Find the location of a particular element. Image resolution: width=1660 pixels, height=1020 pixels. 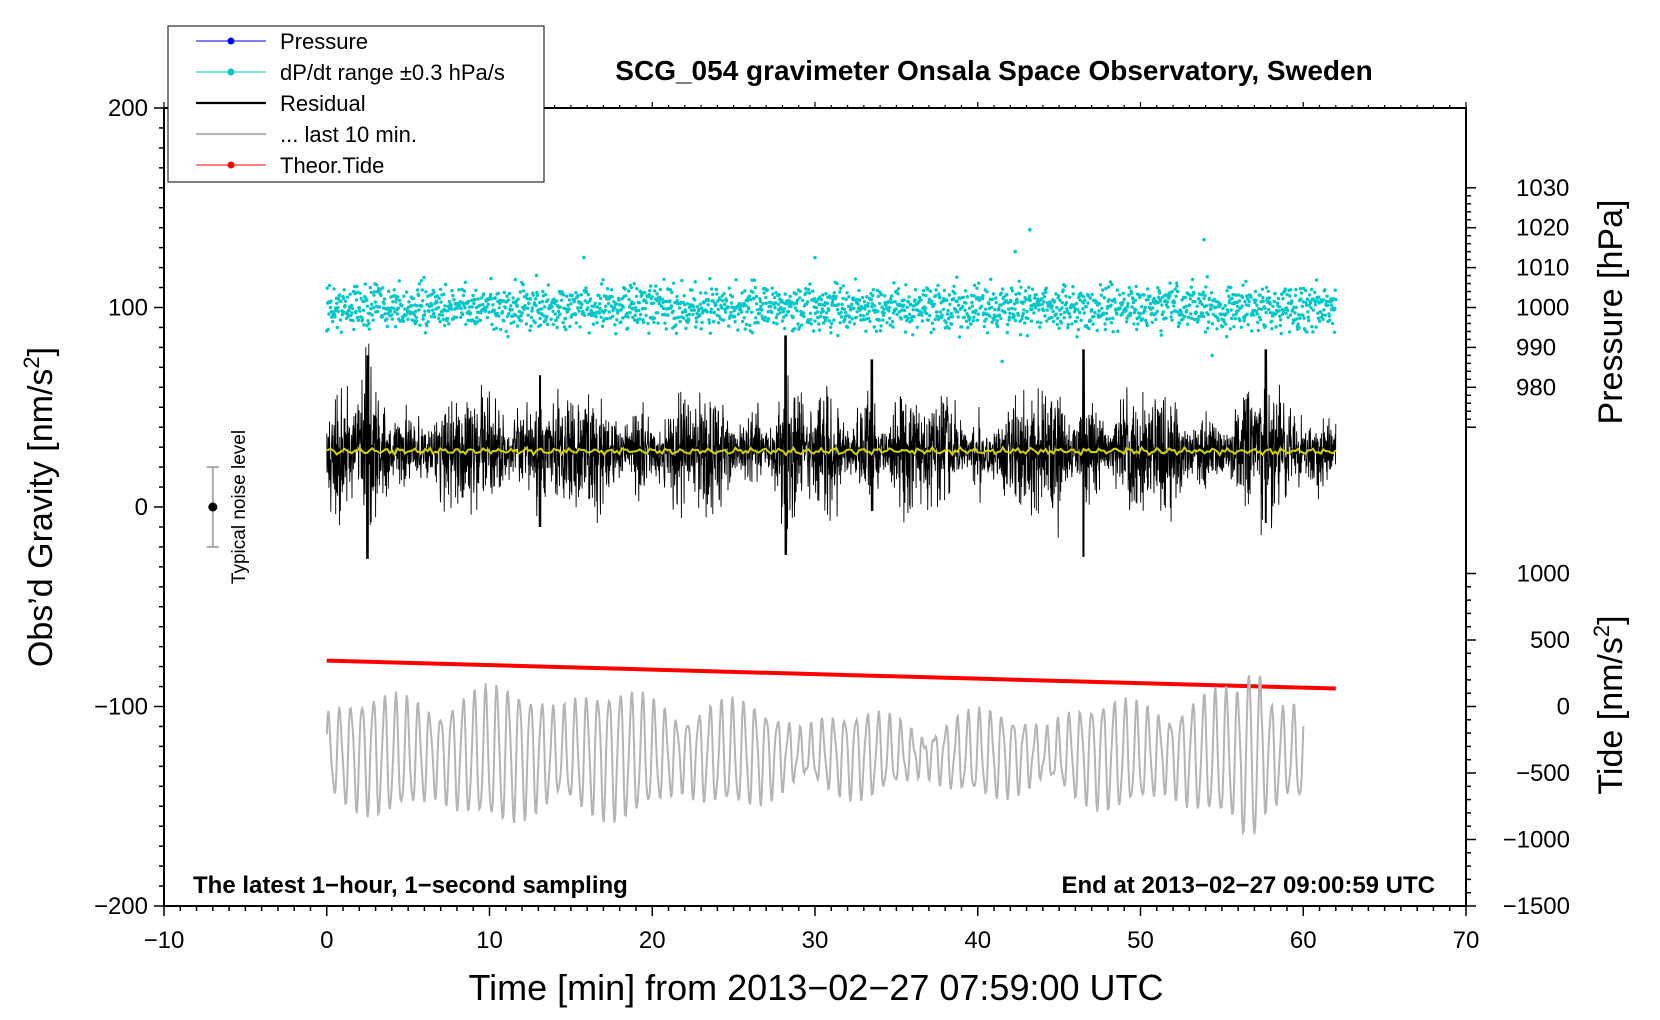

y-tick-label: 0 is located at coordinates (141, 507).